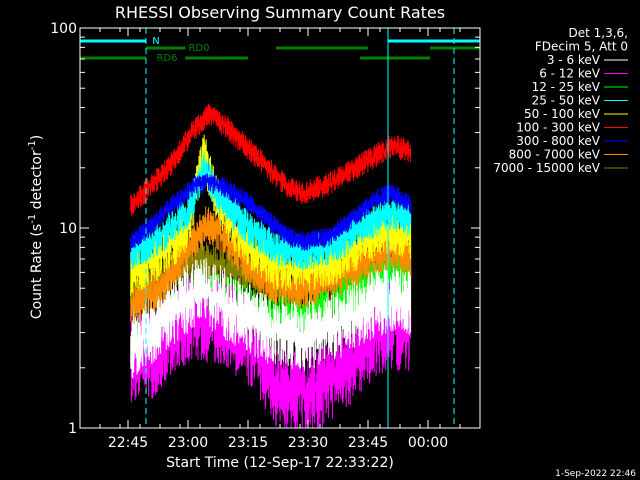  I want to click on chart-title: RHESSI Observing Summary Count Rates, so click(280, 12).